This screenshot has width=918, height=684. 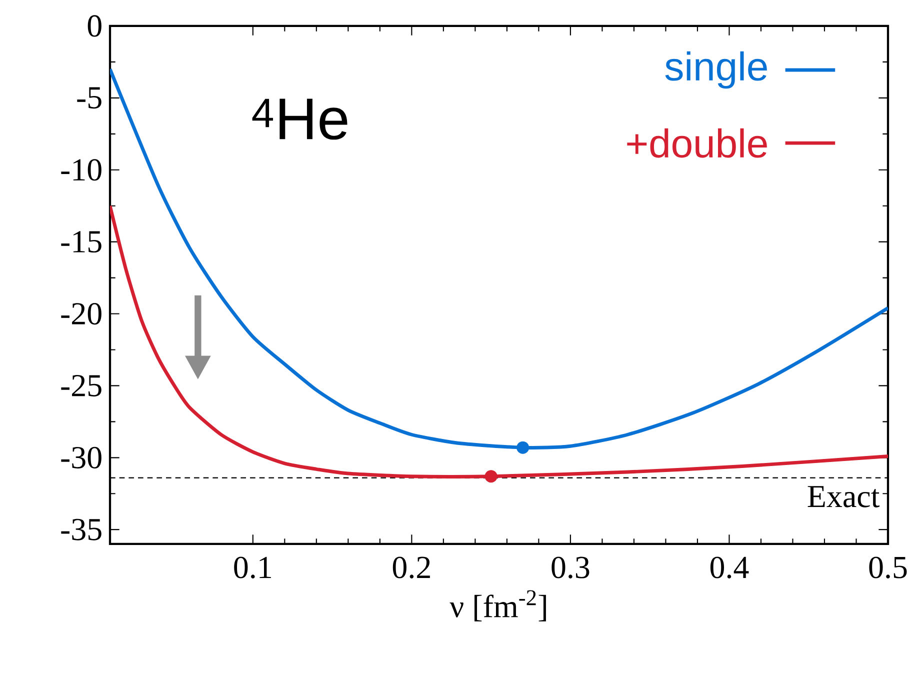 What do you see at coordinates (81, 385) in the screenshot?
I see `y-tick-label: -25` at bounding box center [81, 385].